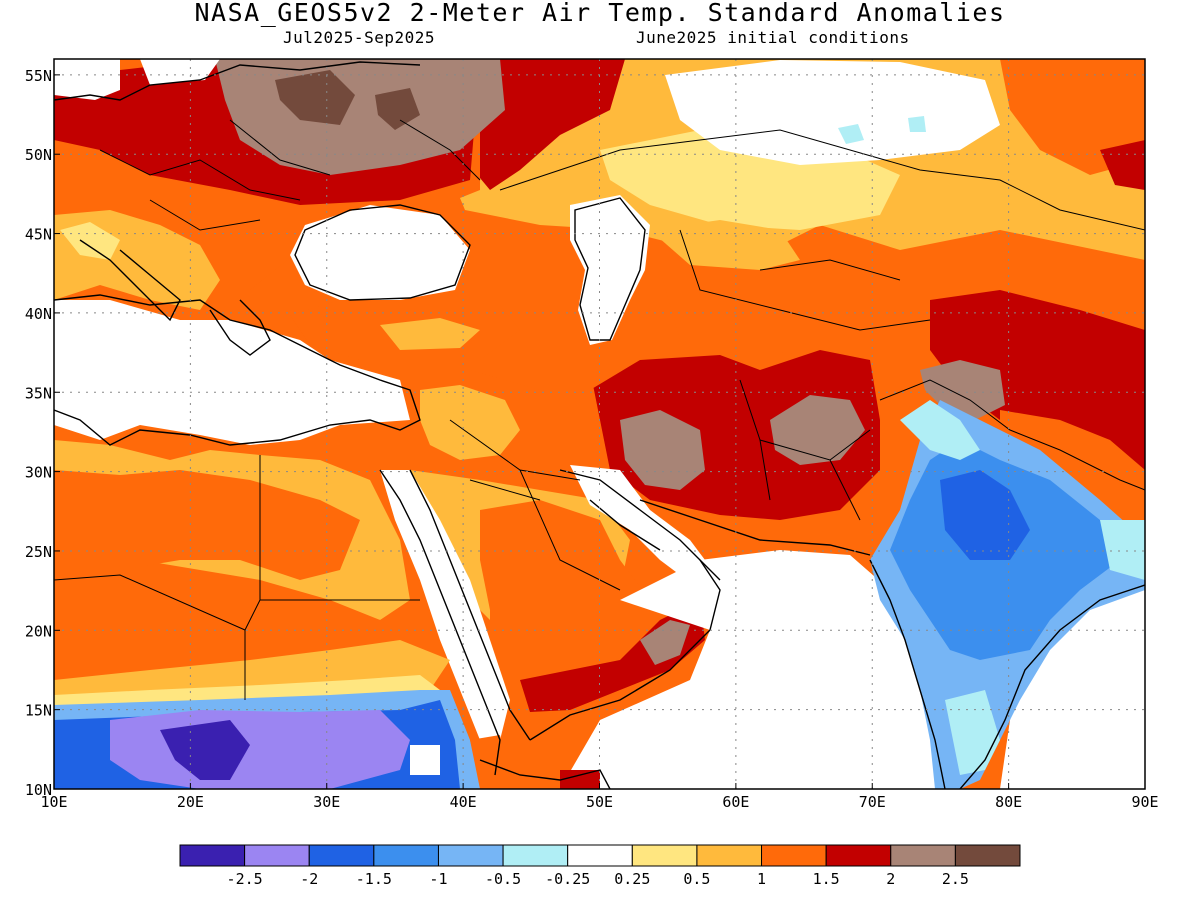 This screenshot has width=1200, height=900. I want to click on anomaly-region-sudan-lavender, so click(260, 749).